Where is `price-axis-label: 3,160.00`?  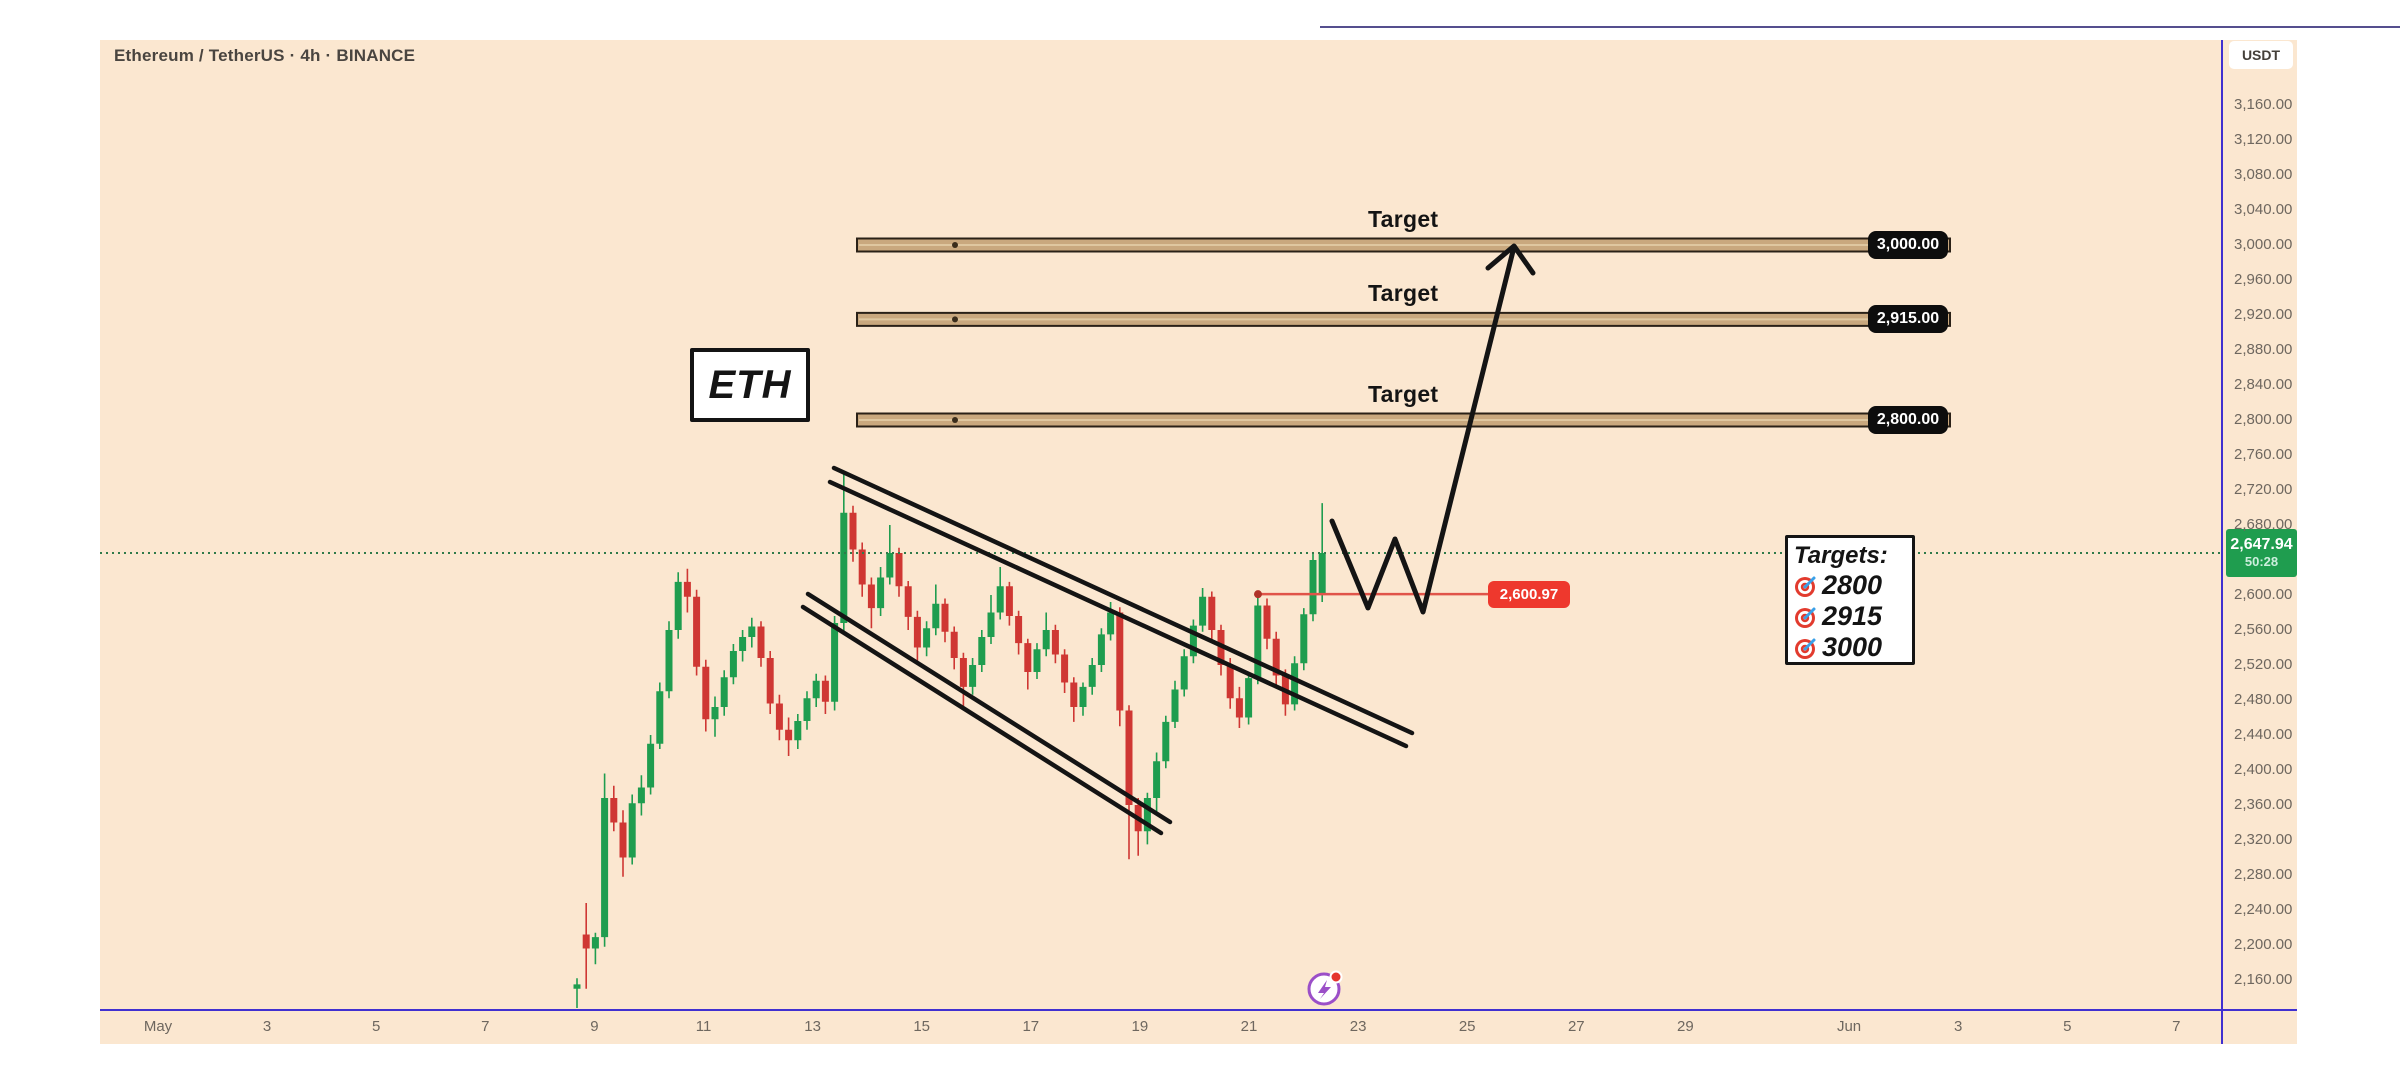
price-axis-label: 3,160.00 is located at coordinates (2263, 104).